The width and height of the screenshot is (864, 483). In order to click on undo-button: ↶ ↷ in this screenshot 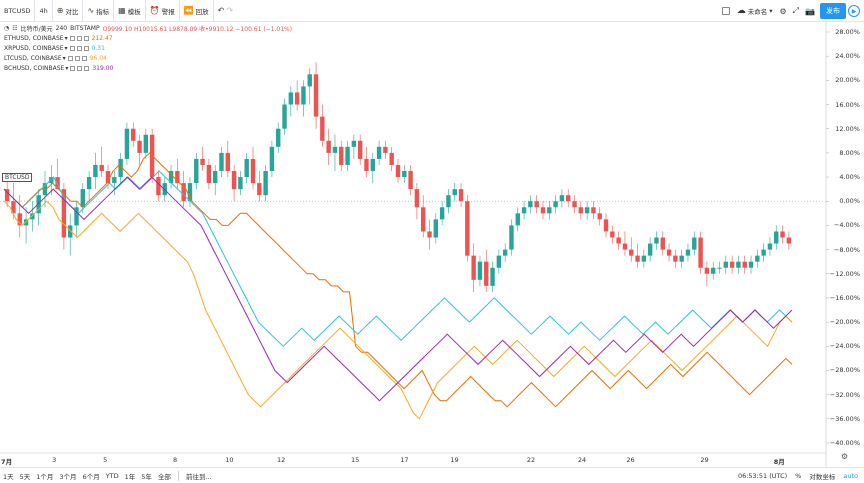, I will do `click(226, 11)`.